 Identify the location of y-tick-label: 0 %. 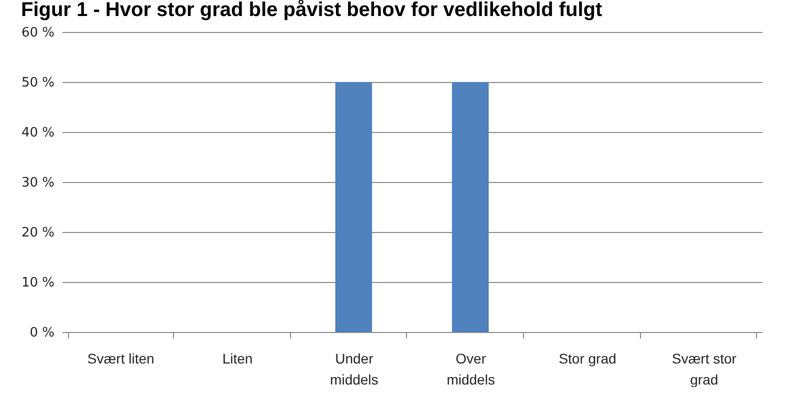
(42, 333).